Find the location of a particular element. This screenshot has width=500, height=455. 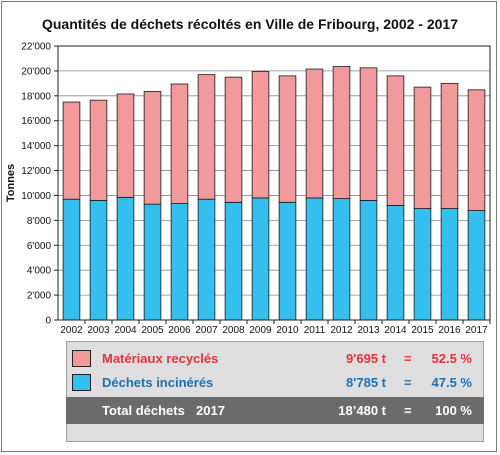

x-tick-label: 2015 is located at coordinates (422, 330).